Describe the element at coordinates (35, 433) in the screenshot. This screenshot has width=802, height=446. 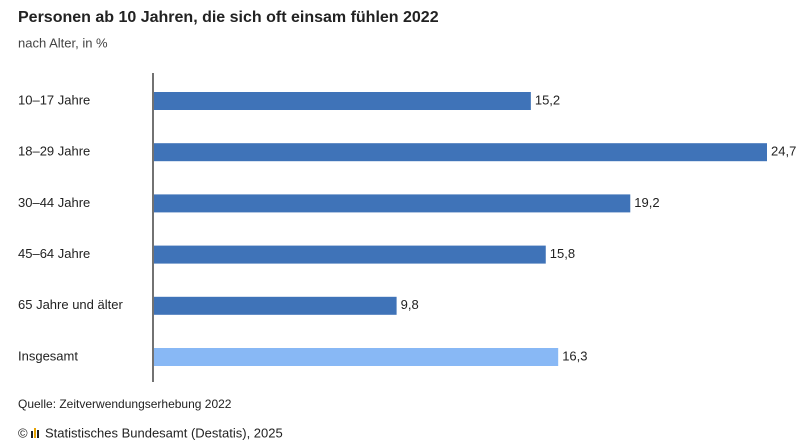
I see `logo-icon` at that location.